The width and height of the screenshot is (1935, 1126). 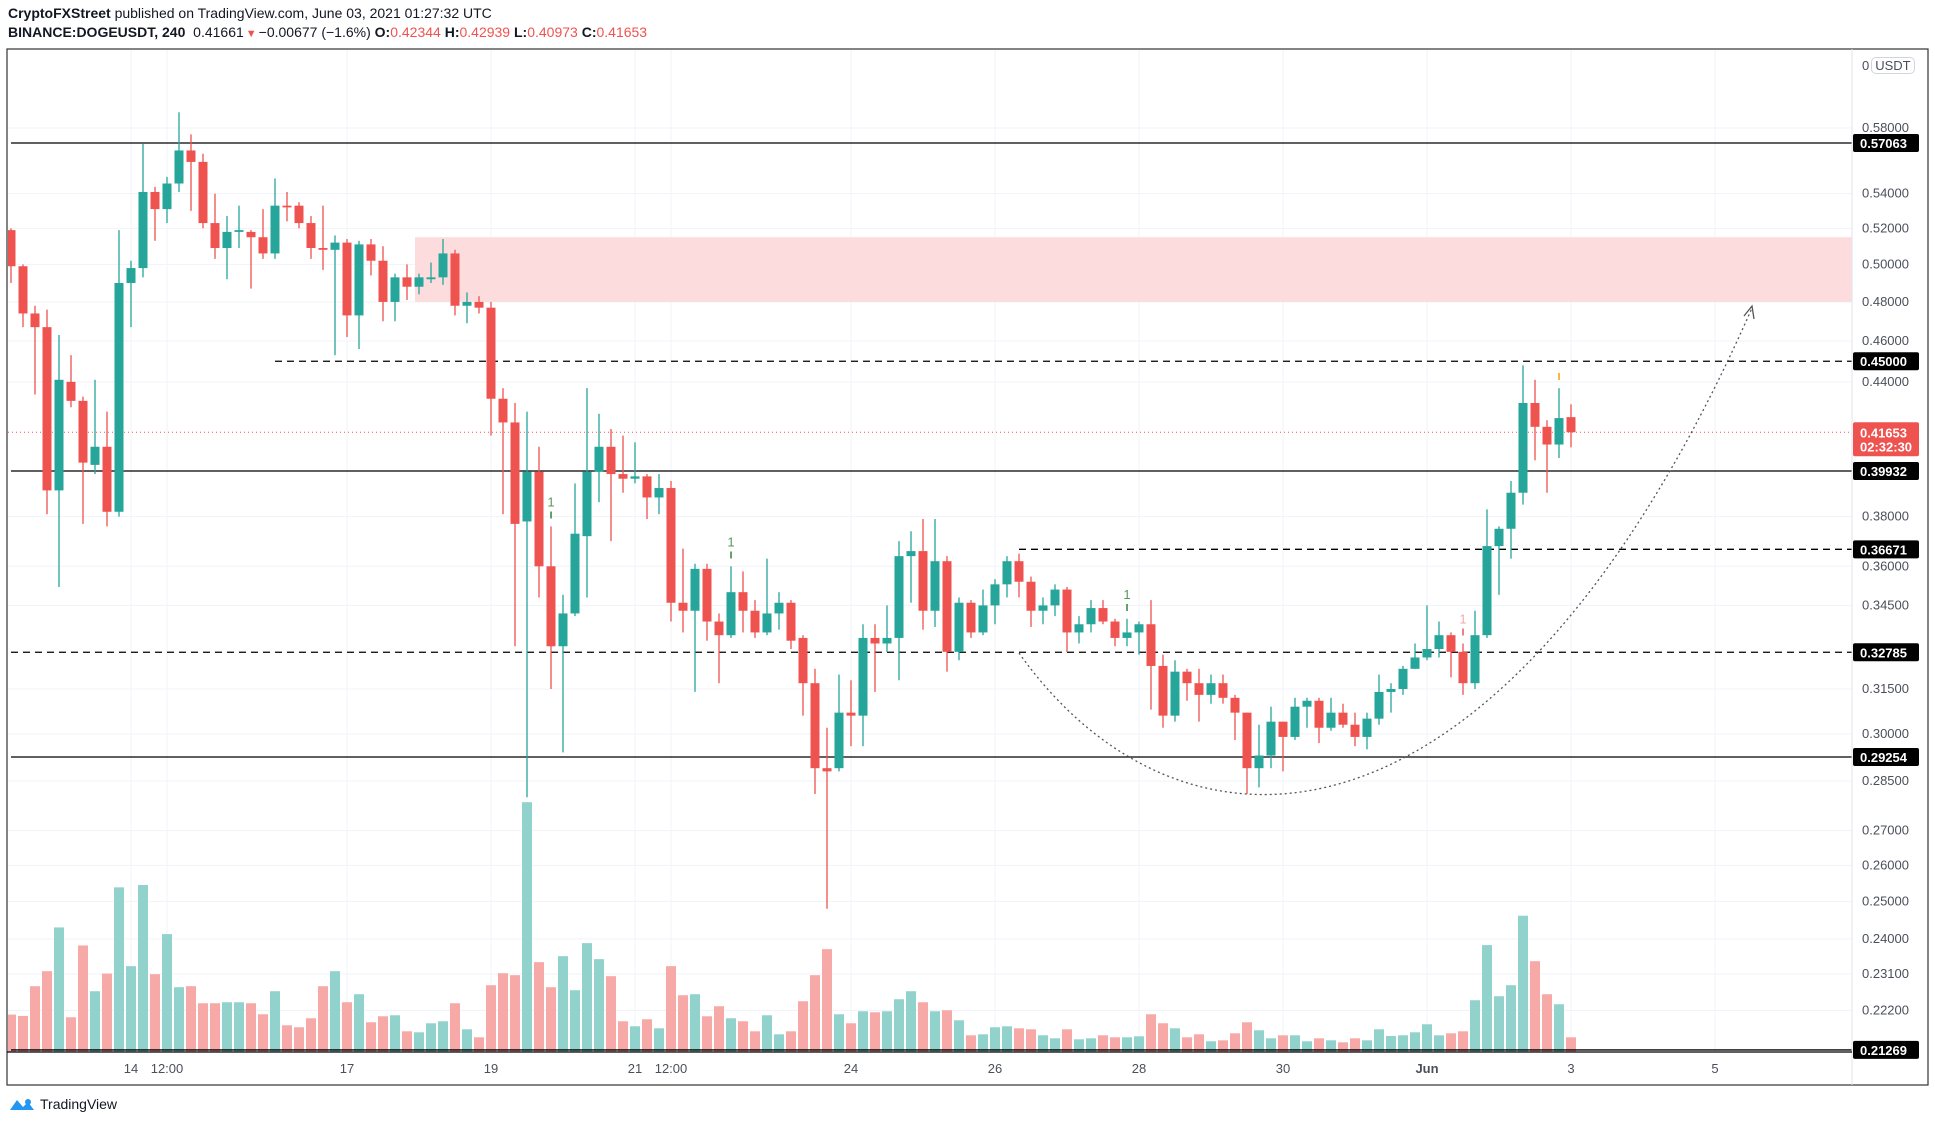 What do you see at coordinates (1749, 312) in the screenshot?
I see `projection-arrow-icon` at bounding box center [1749, 312].